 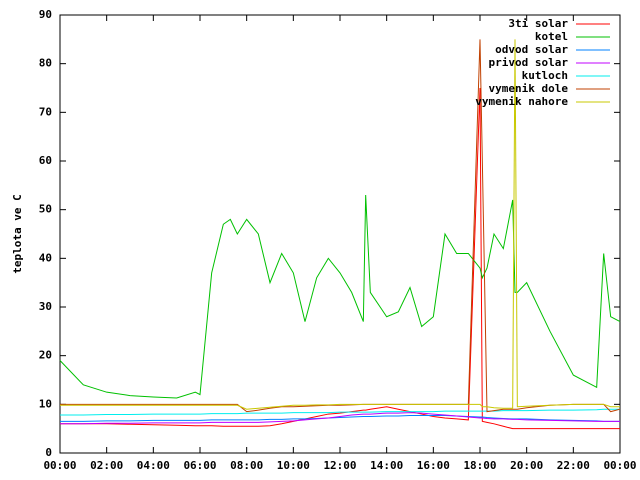 What do you see at coordinates (45, 160) in the screenshot?
I see `y-tick-label: 60` at bounding box center [45, 160].